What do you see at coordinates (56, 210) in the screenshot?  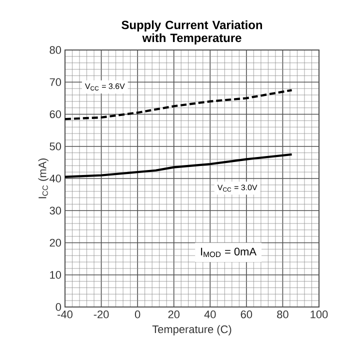 I see `y-tick-label: 30` at bounding box center [56, 210].